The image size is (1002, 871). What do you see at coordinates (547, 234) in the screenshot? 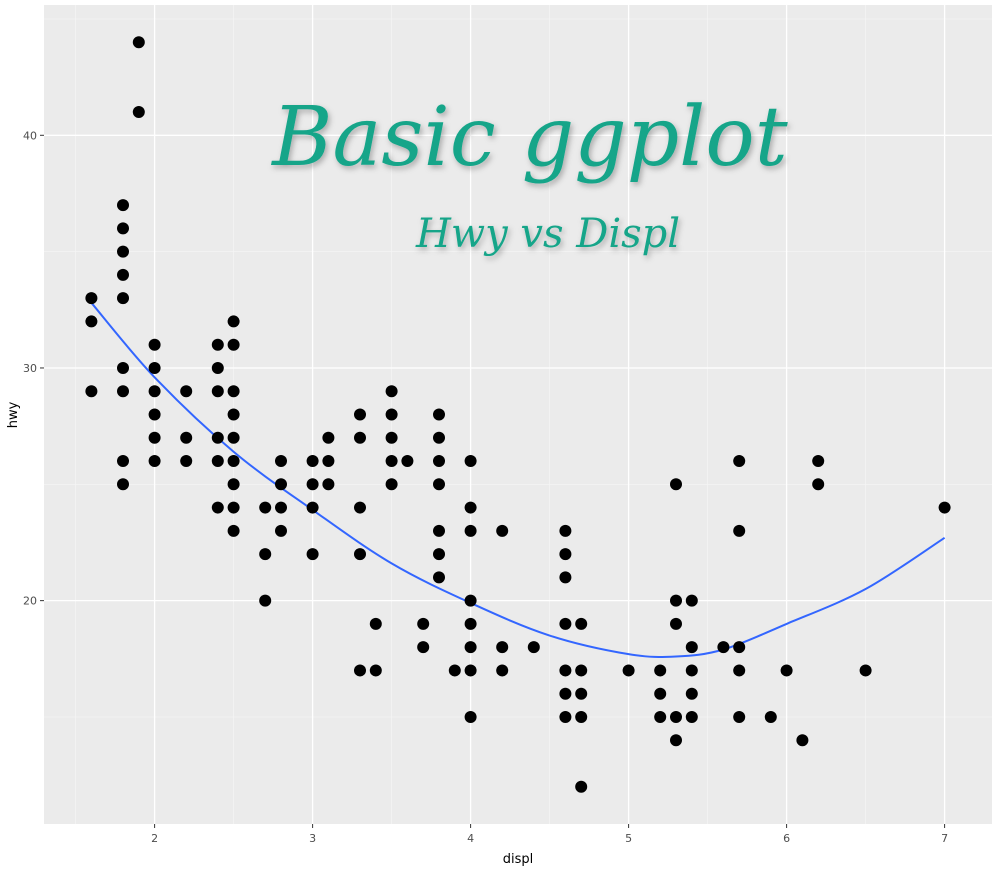
I see `chart-subtitle: Hwy vs Displ` at bounding box center [547, 234].